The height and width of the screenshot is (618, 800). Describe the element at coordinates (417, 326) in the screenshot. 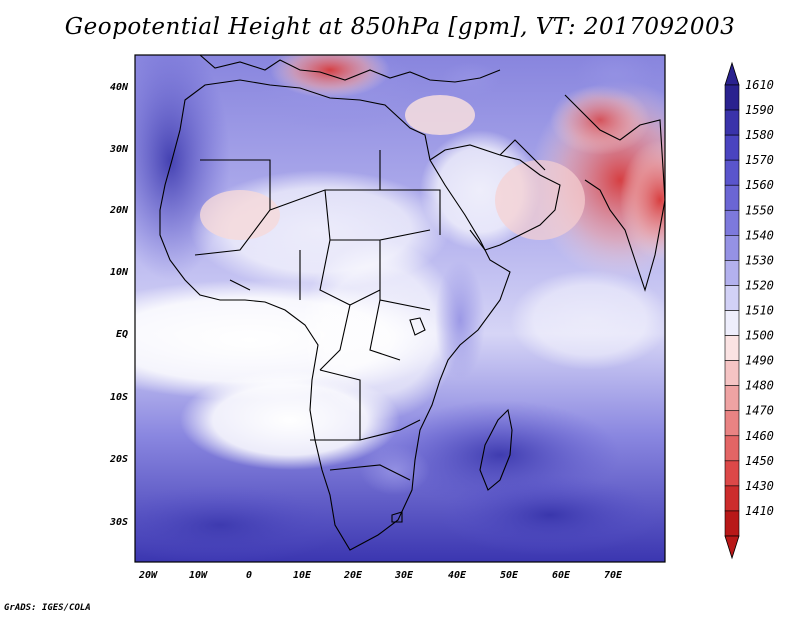

I see `lake-victoria` at that location.